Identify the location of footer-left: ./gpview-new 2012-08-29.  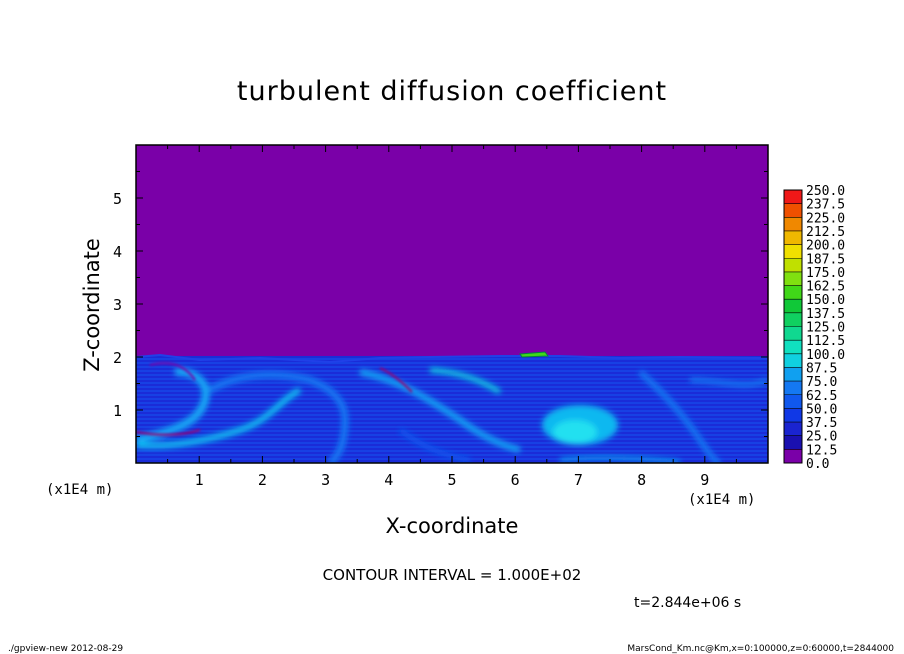
(66, 649).